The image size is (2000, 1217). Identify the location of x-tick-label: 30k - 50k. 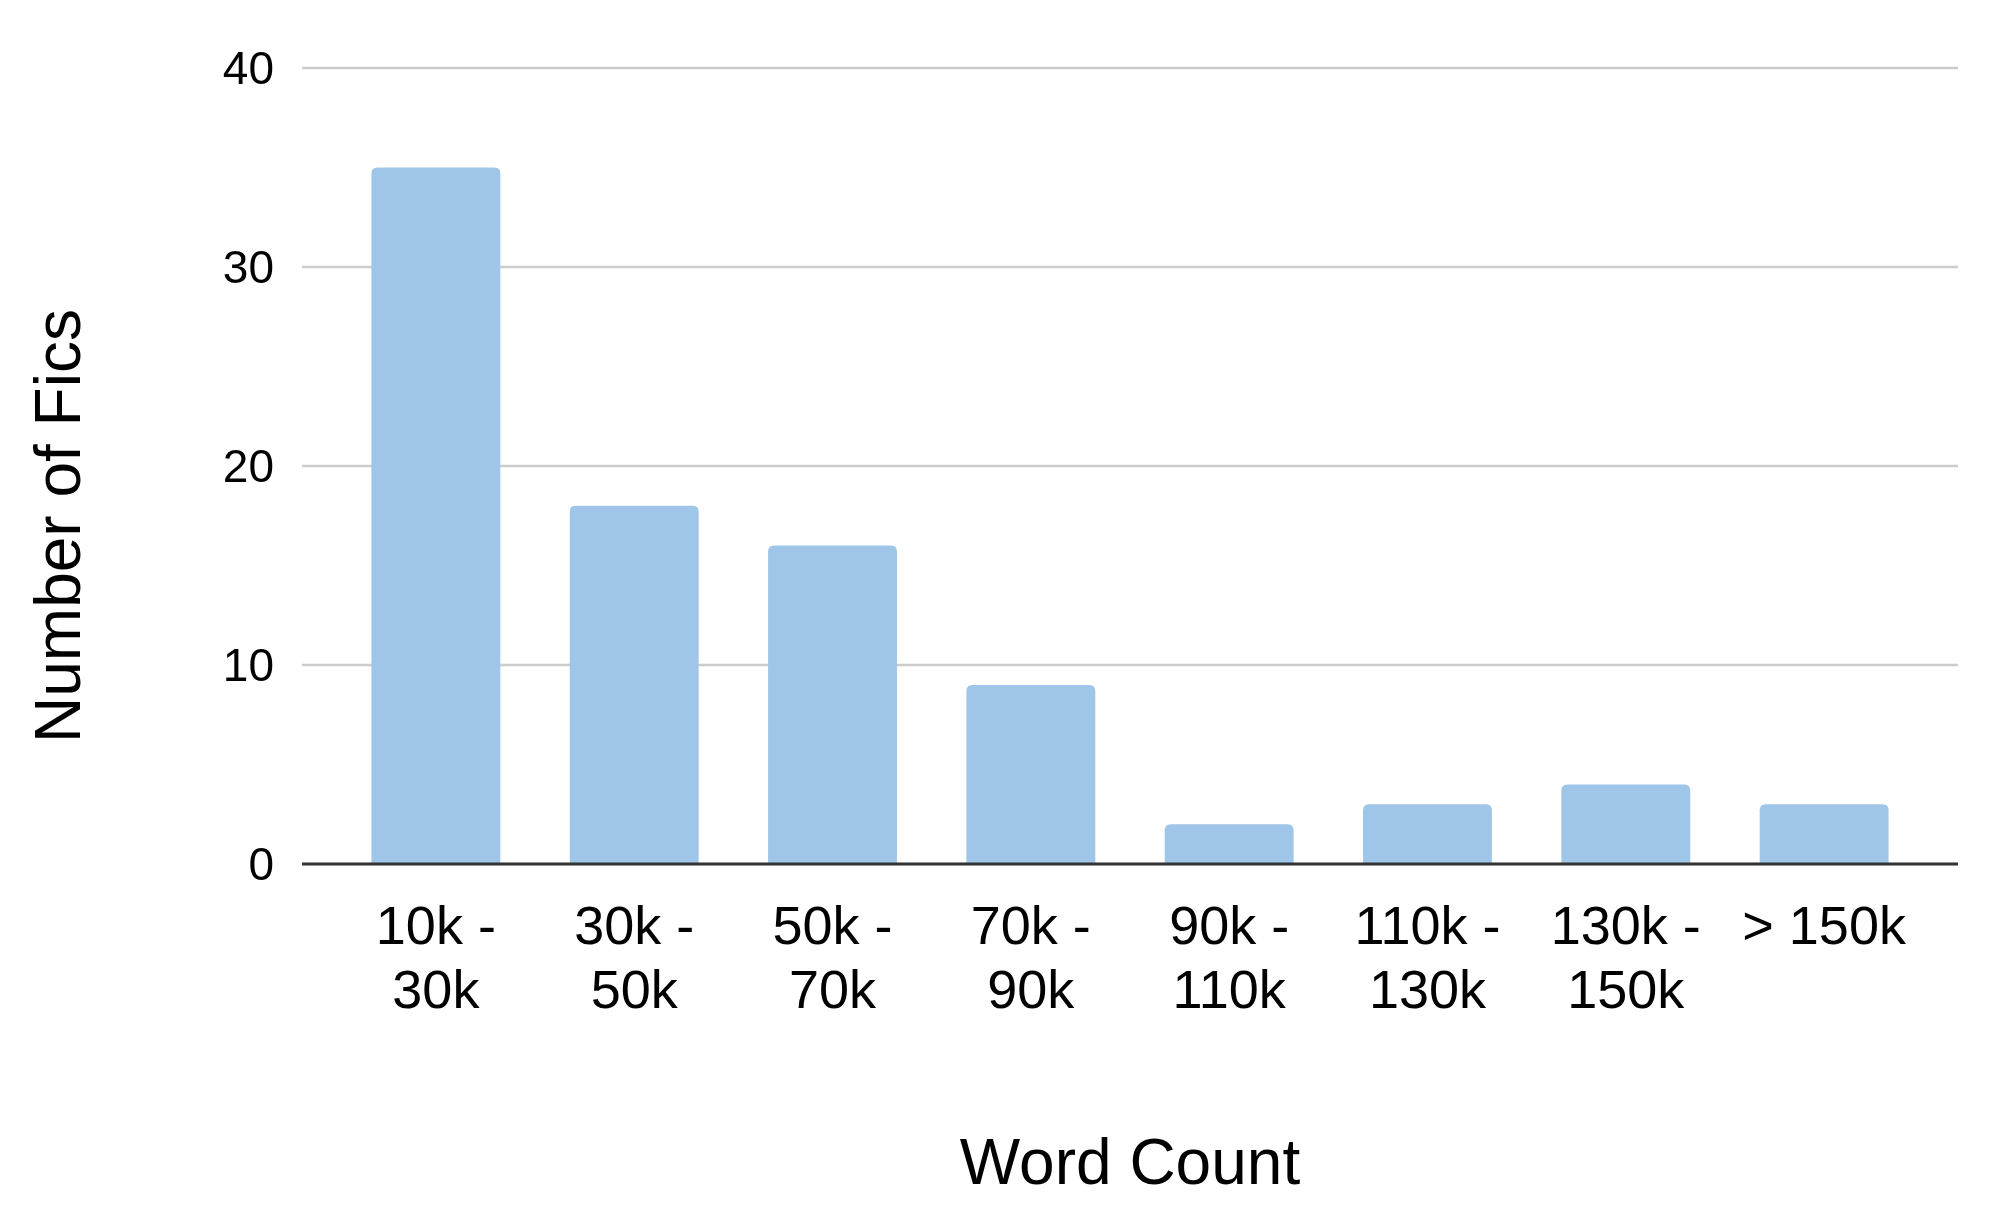
(634, 957).